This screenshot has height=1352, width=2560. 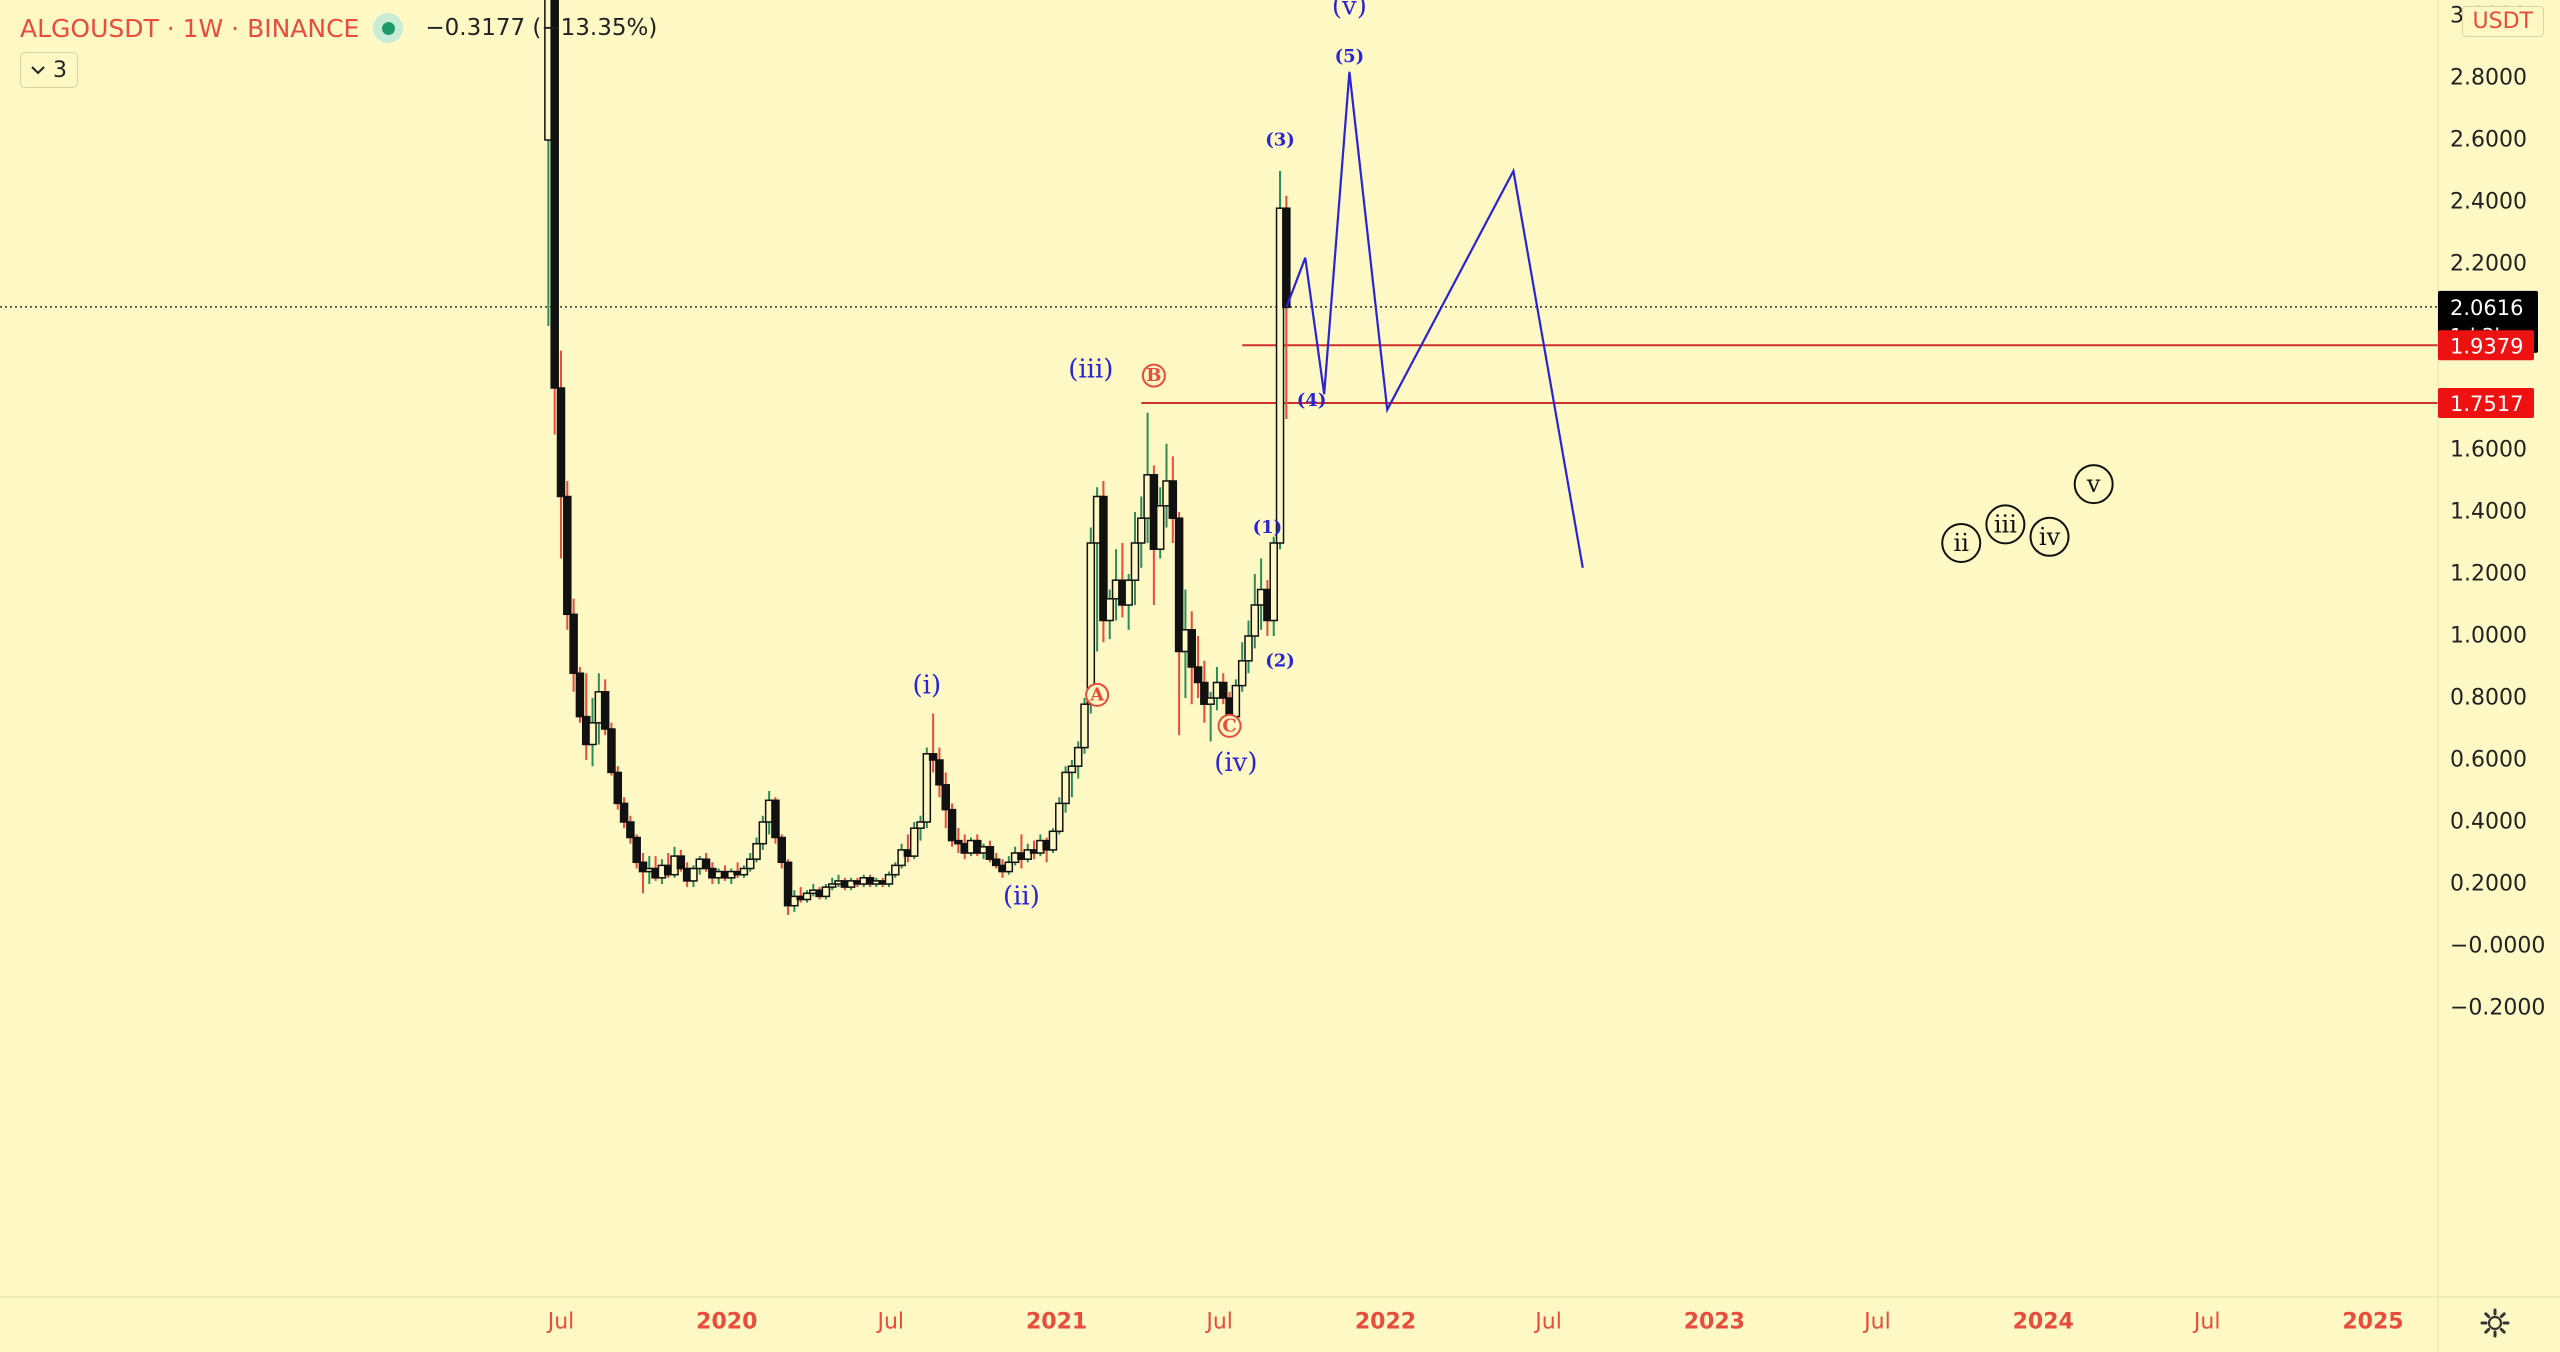 What do you see at coordinates (1434, 319) in the screenshot?
I see `wave-projection-line` at bounding box center [1434, 319].